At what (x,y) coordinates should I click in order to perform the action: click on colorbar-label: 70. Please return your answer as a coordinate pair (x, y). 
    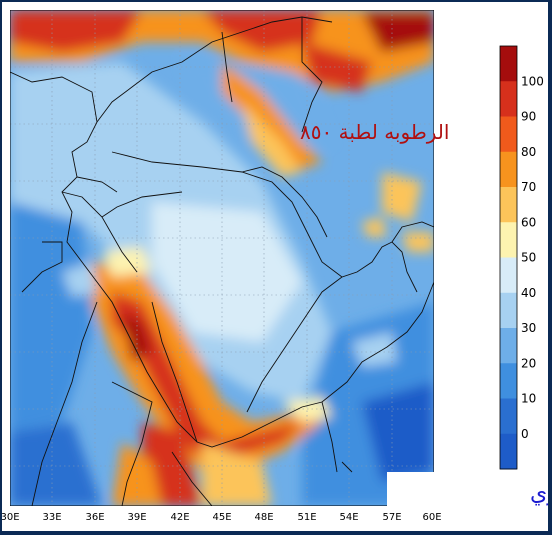
    Looking at the image, I should click on (528, 187).